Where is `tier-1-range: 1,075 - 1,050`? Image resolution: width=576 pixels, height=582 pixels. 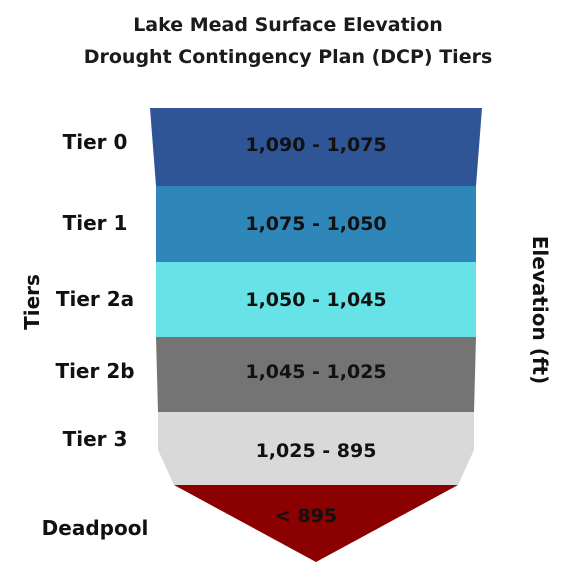 tier-1-range: 1,075 - 1,050 is located at coordinates (315, 224).